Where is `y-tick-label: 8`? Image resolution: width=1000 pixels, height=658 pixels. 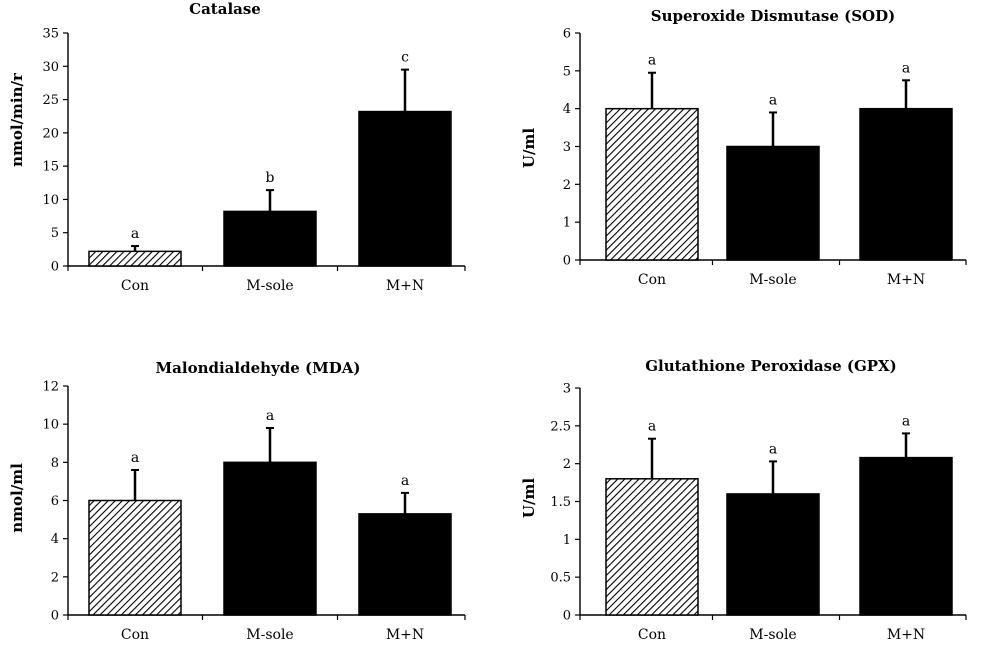
y-tick-label: 8 is located at coordinates (55, 463).